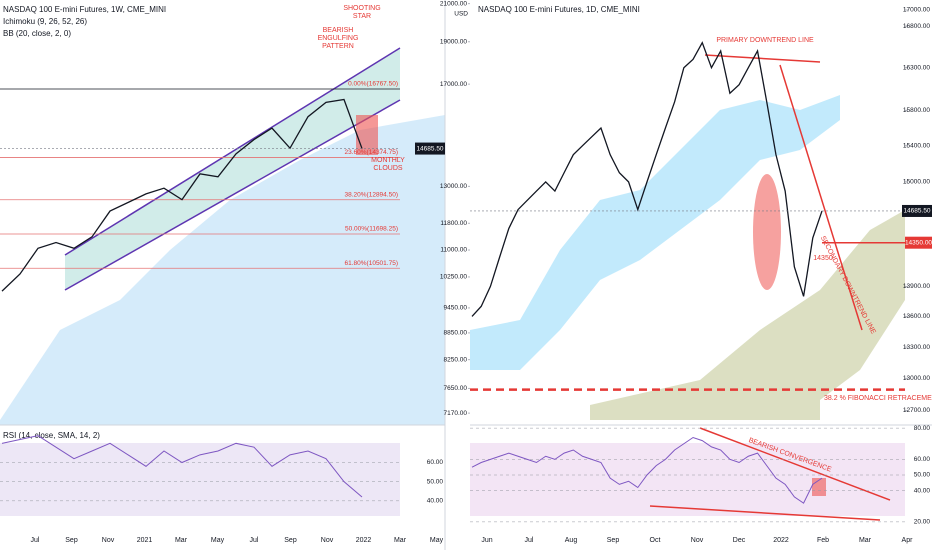  Describe the element at coordinates (453, 186) in the screenshot. I see `y2-tick-label: 13000.00` at that location.